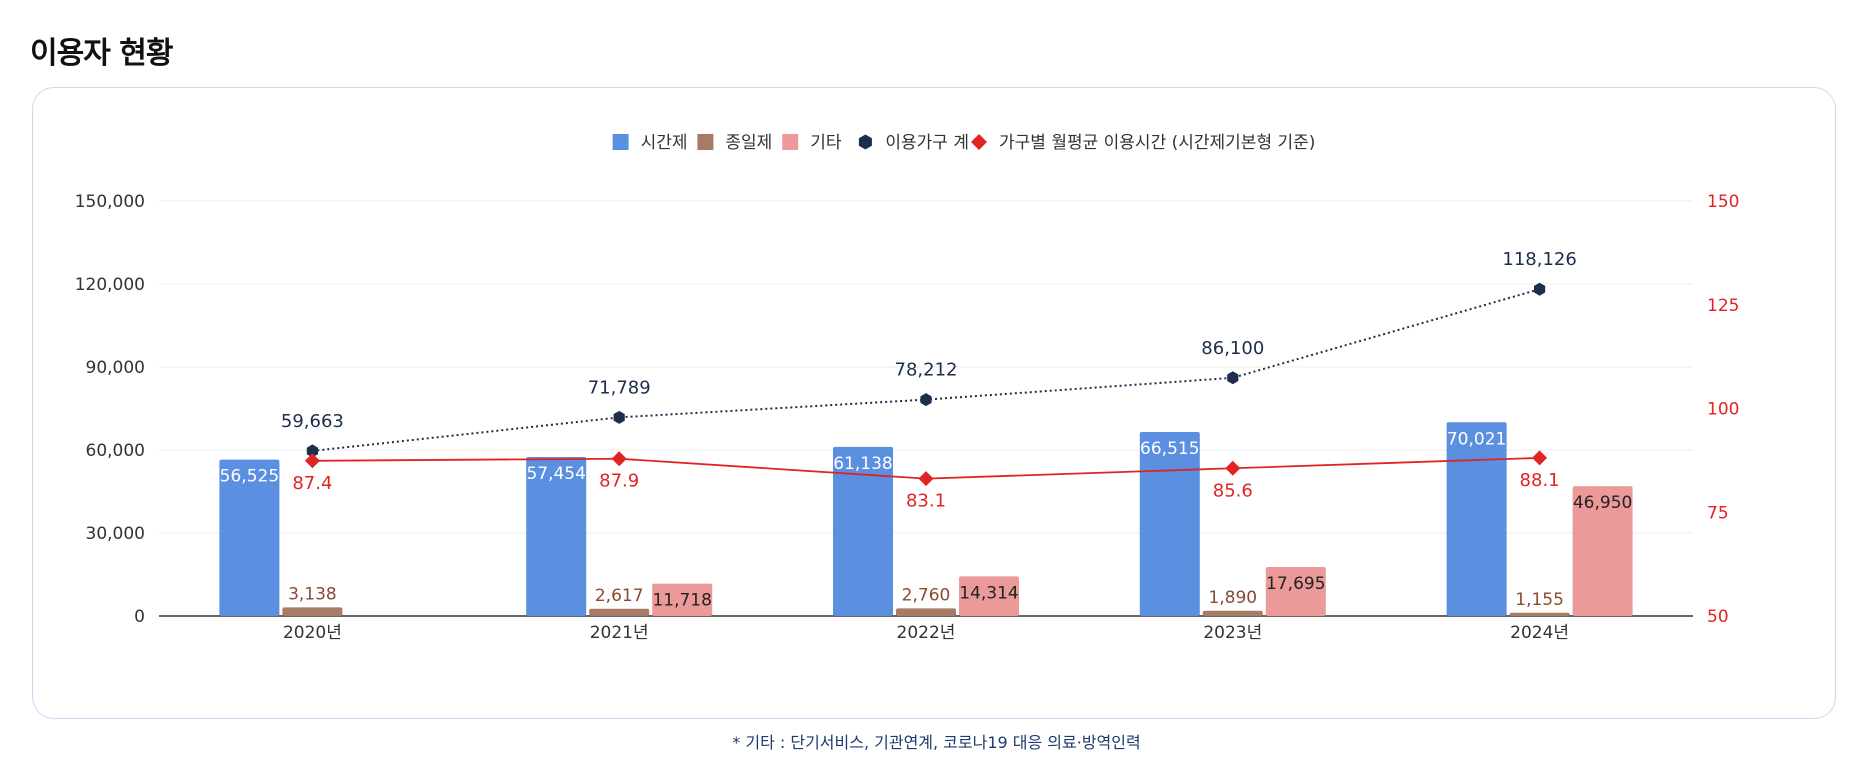 The width and height of the screenshot is (1873, 759). What do you see at coordinates (1723, 306) in the screenshot?
I see `y-right-tick-label: 125` at bounding box center [1723, 306].